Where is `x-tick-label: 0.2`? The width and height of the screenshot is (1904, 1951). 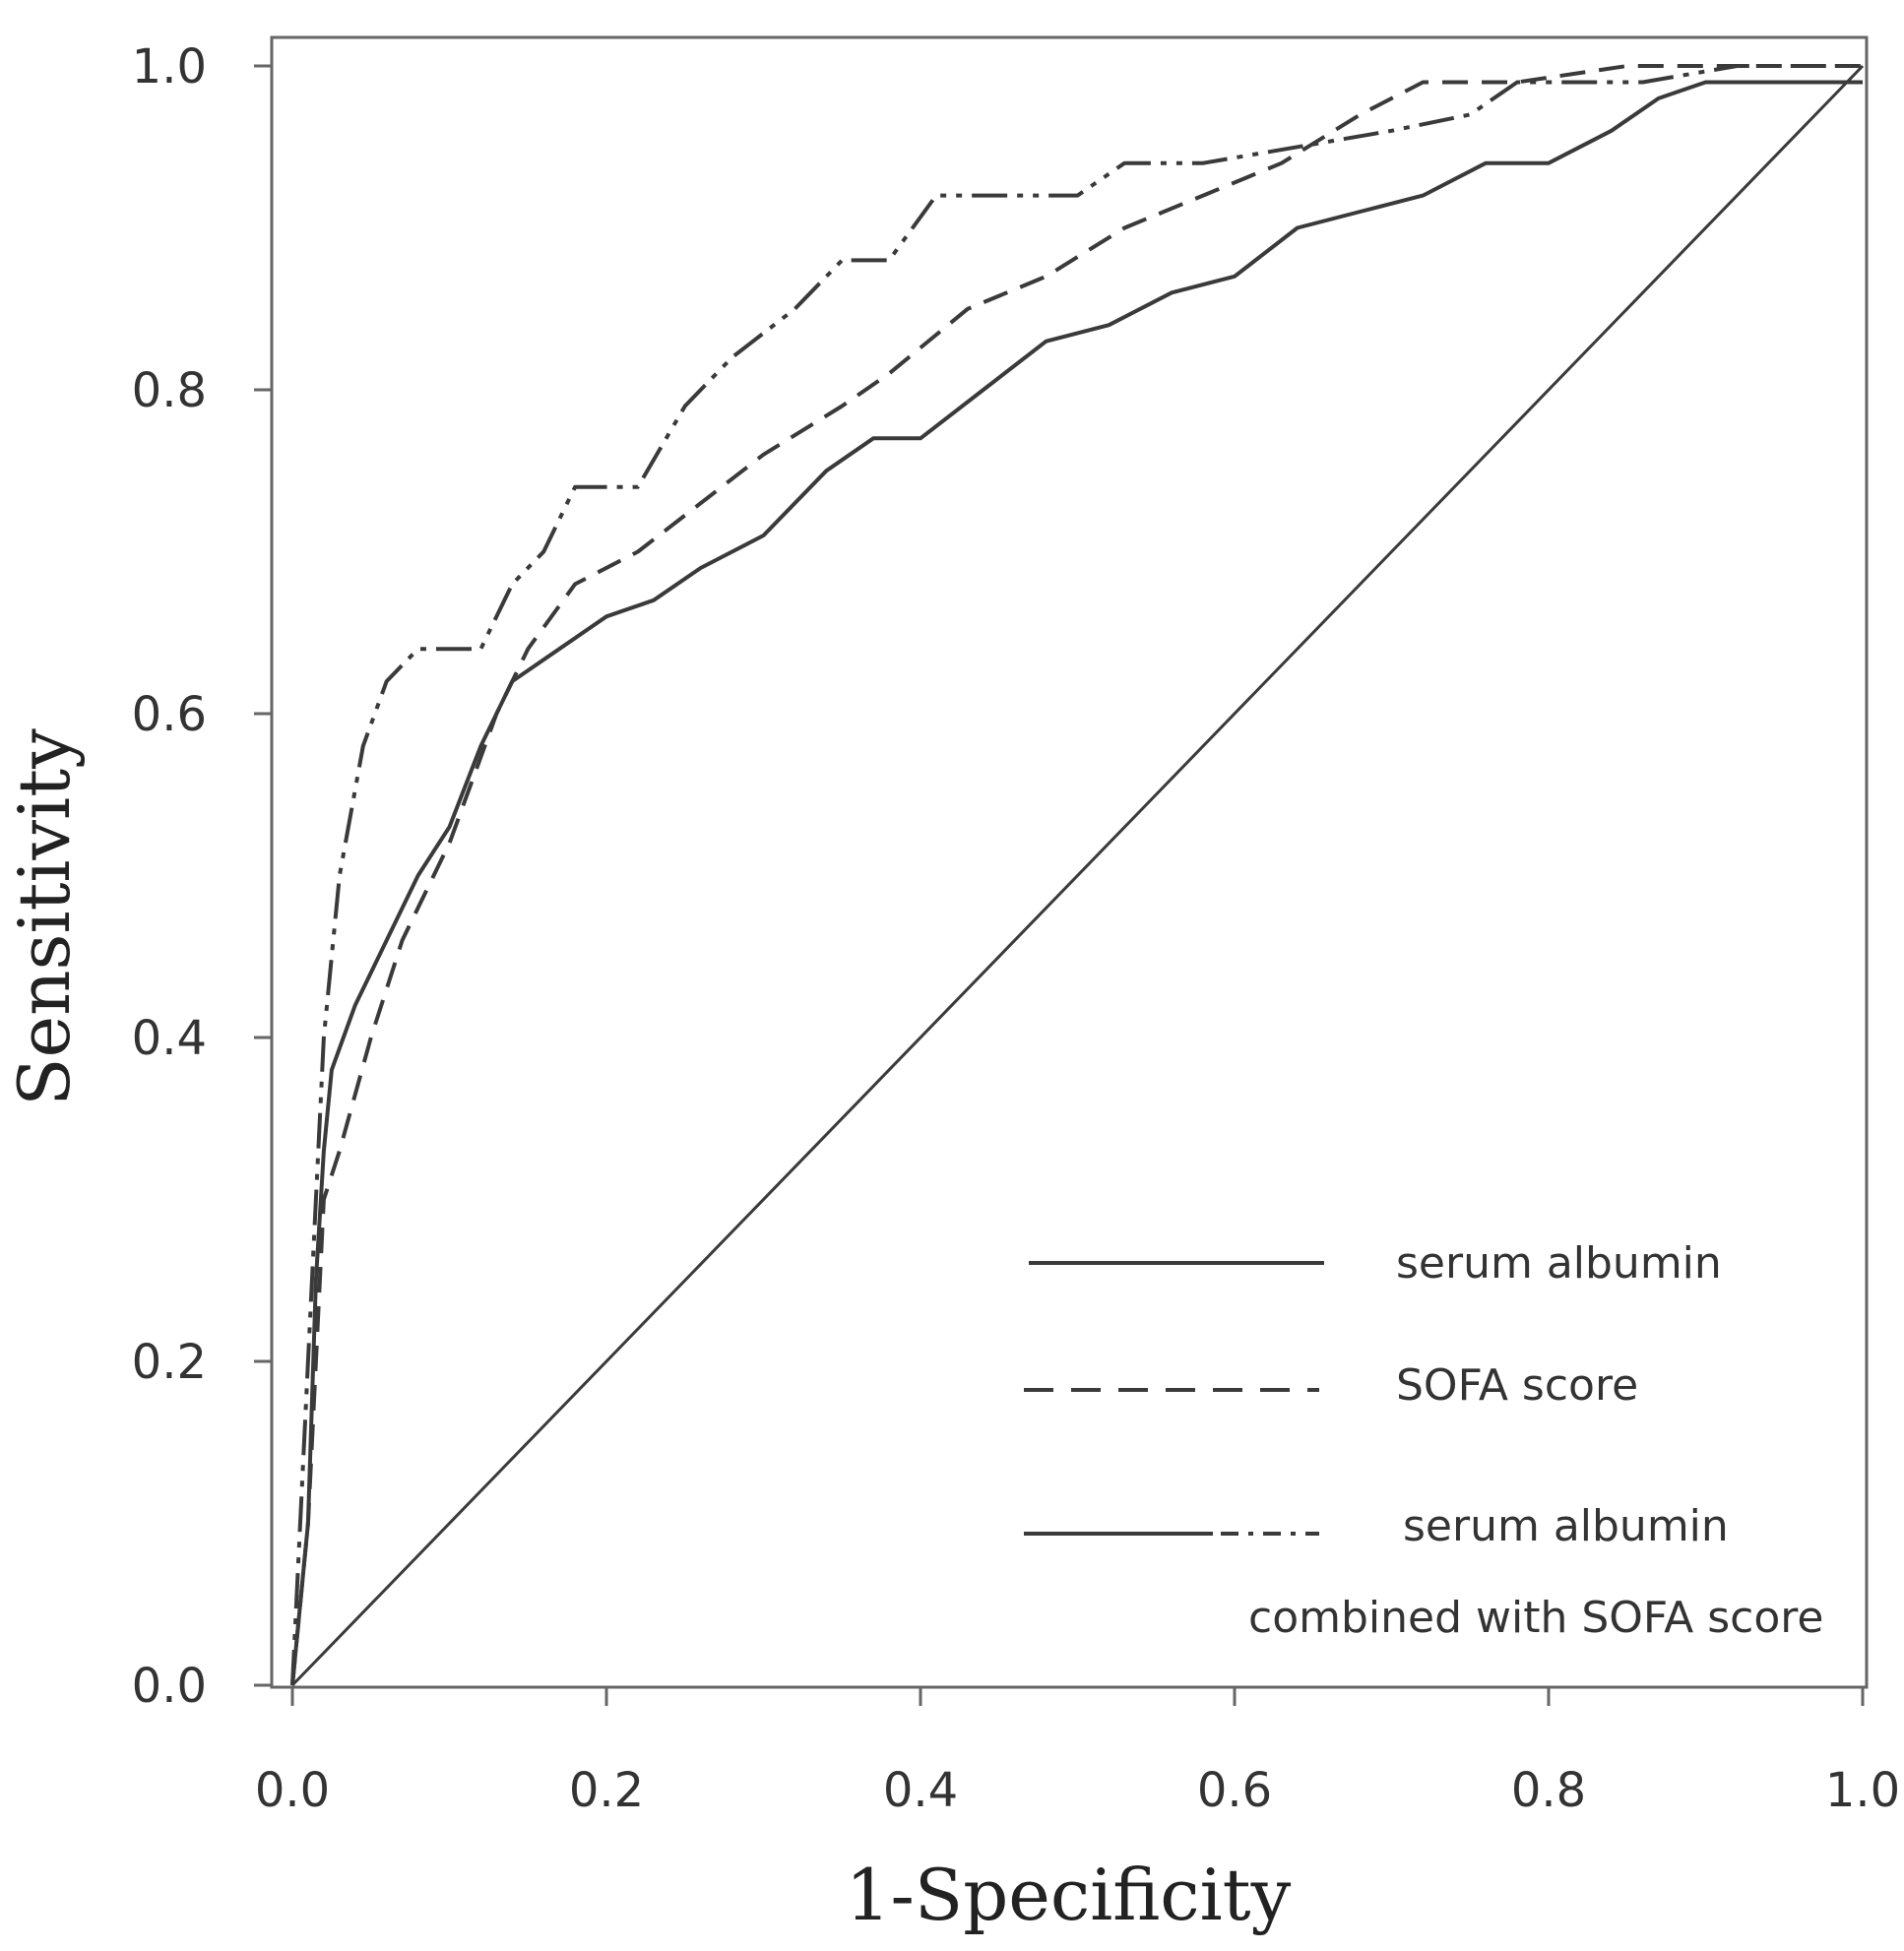
x-tick-label: 0.2 is located at coordinates (606, 1791).